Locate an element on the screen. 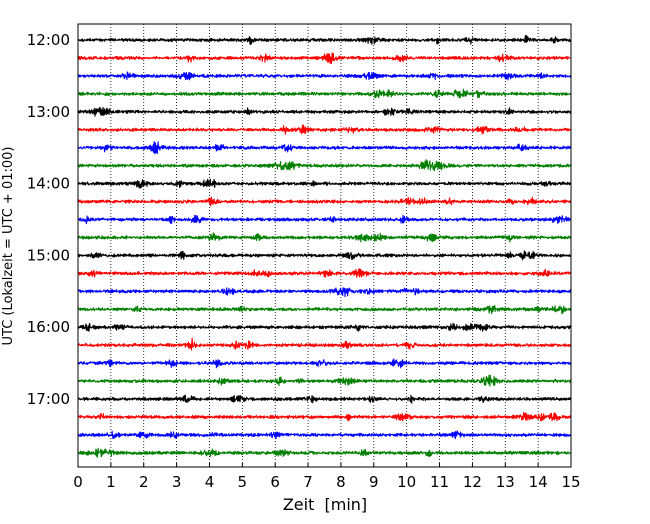 The width and height of the screenshot is (650, 524). x-tick-label: 10 is located at coordinates (406, 482).